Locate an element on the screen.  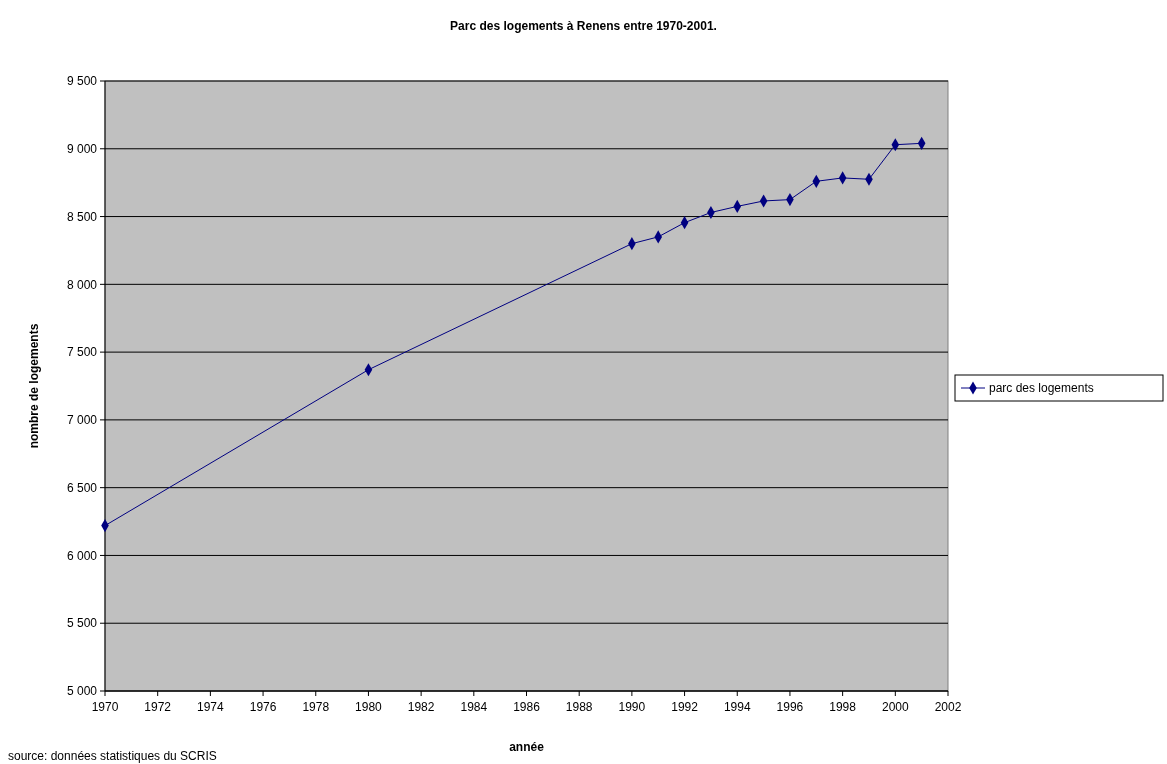
x-tick-label: 1996 is located at coordinates (790, 707).